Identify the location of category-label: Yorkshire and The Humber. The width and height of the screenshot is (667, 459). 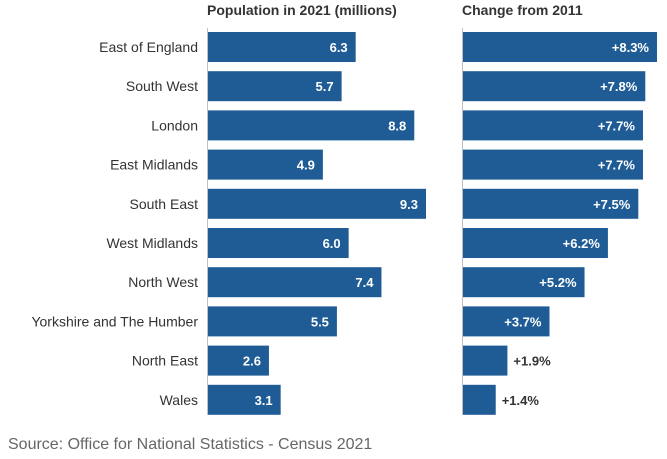
(114, 321).